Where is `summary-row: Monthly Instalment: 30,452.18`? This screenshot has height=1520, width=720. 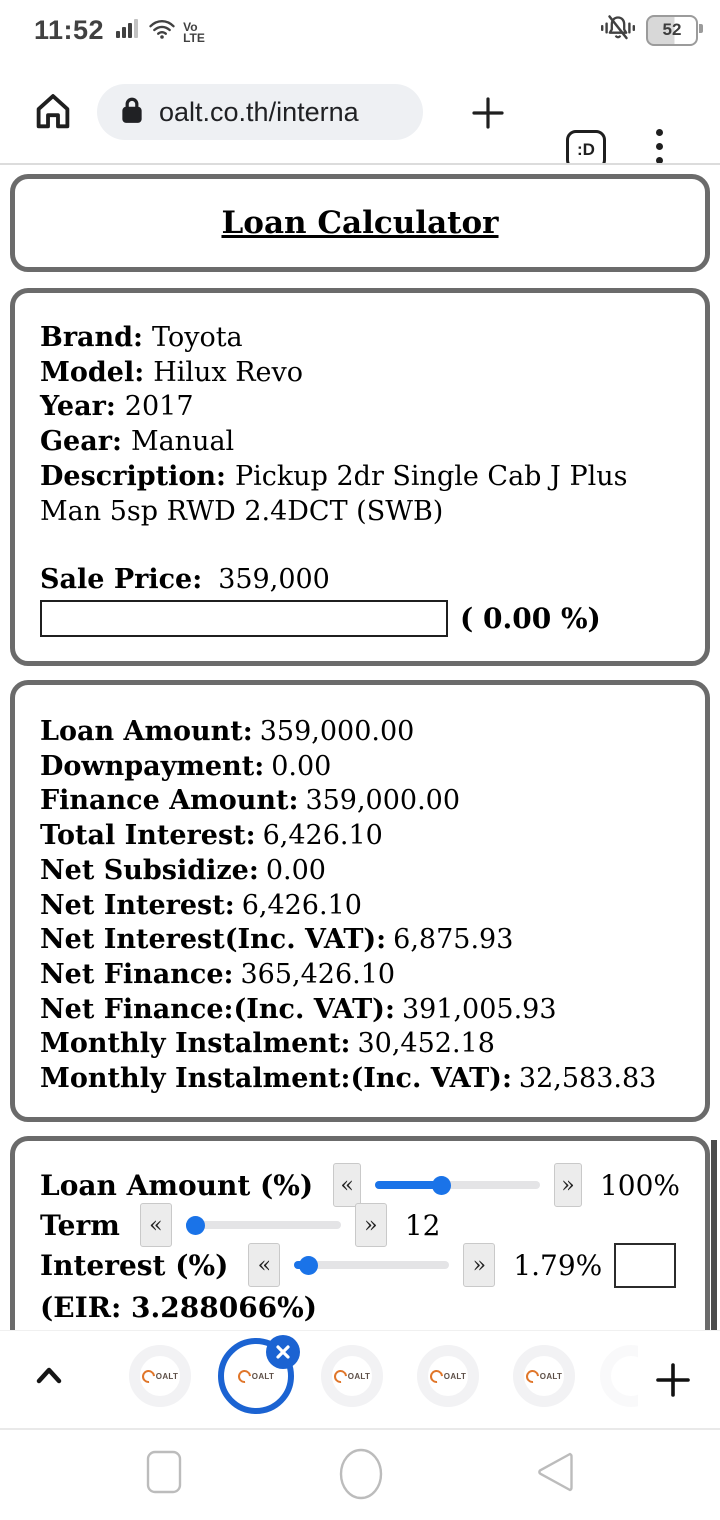
summary-row: Monthly Instalment: 30,452.18 is located at coordinates (267, 1044).